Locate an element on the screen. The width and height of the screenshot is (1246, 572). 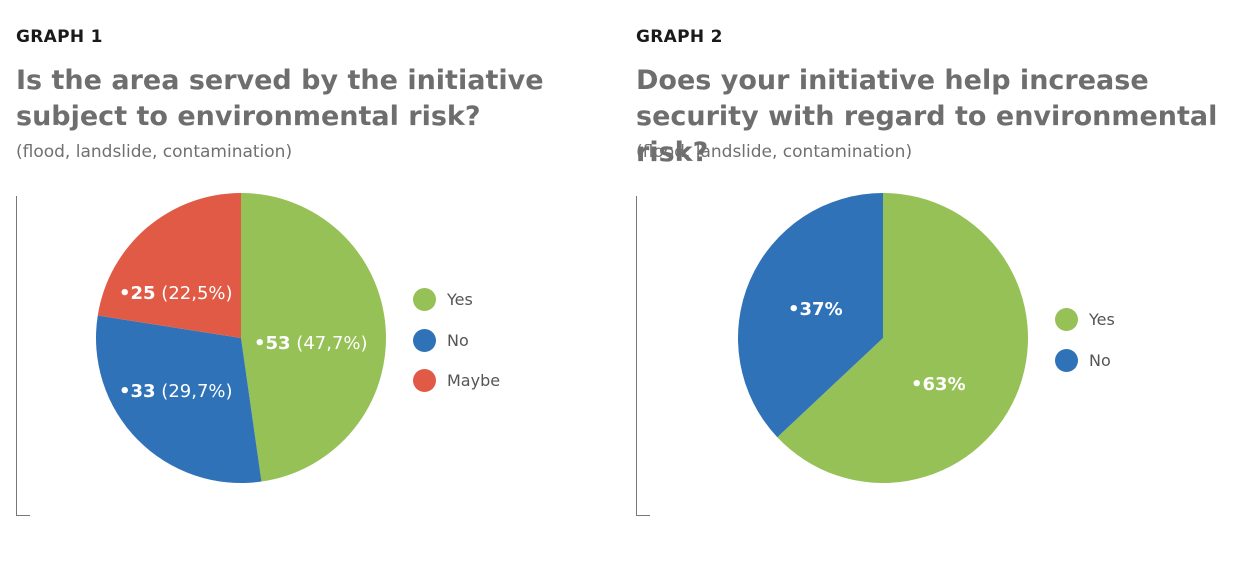
graph-2-label: GRAPH 2 is located at coordinates (679, 37).